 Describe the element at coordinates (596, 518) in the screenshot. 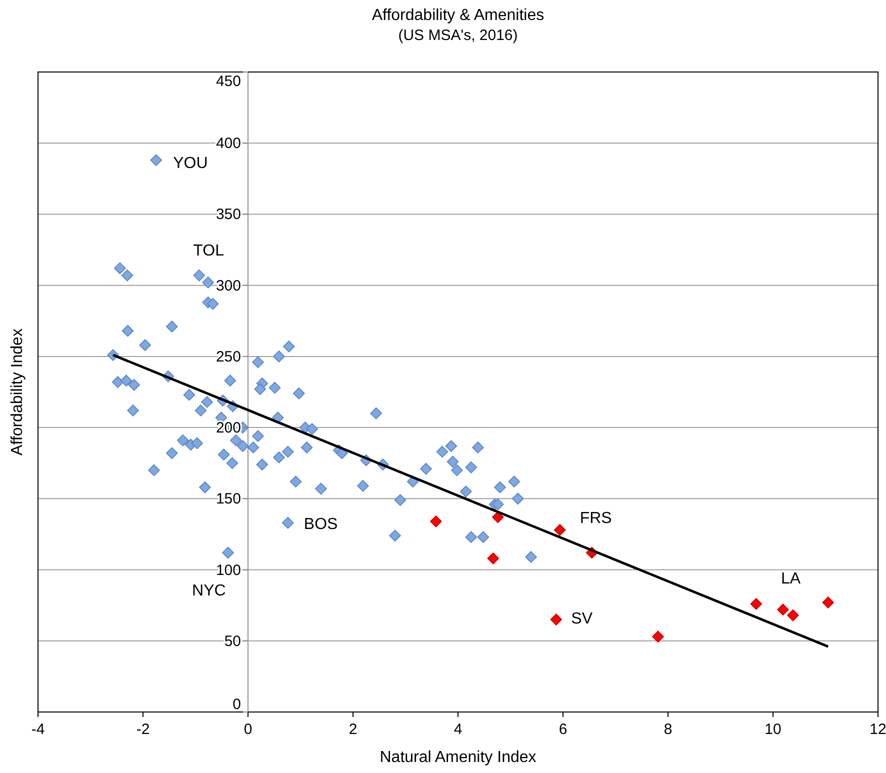

I see `annotation: FRS` at that location.